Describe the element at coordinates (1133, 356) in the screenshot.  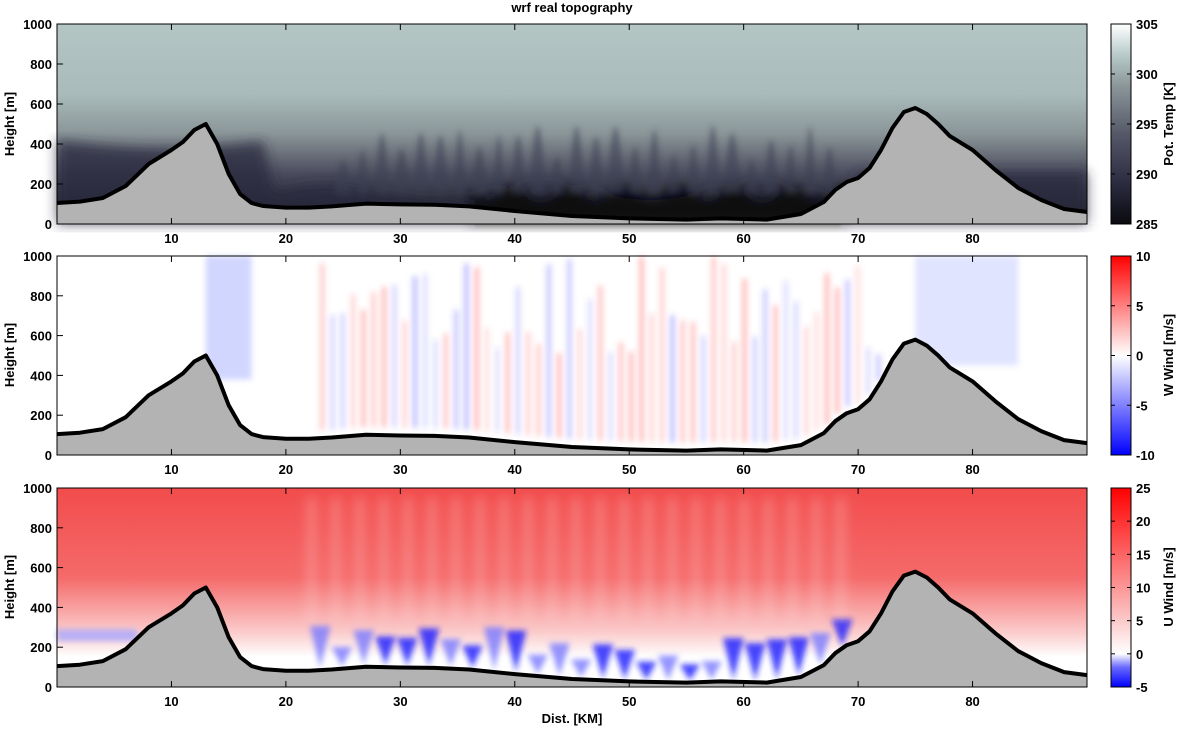
I see `colorbar-ticks: -10 -5 0 5 10` at that location.